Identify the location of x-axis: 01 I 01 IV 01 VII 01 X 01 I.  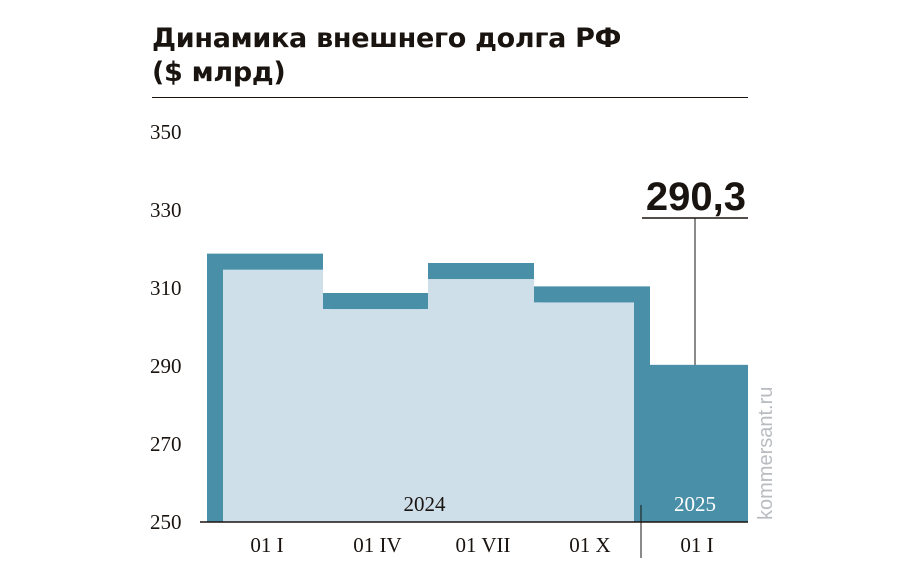
(474, 531).